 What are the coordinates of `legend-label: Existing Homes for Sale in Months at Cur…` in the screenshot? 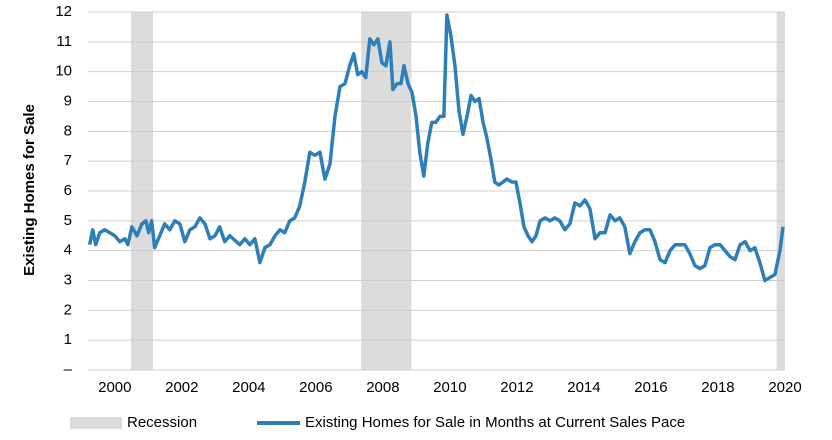 It's located at (495, 422).